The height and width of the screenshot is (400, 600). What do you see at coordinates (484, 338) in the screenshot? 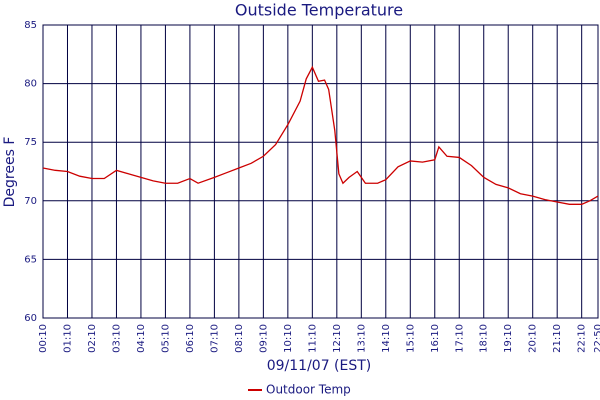
I see `x-tick-label: 18:10` at bounding box center [484, 338].